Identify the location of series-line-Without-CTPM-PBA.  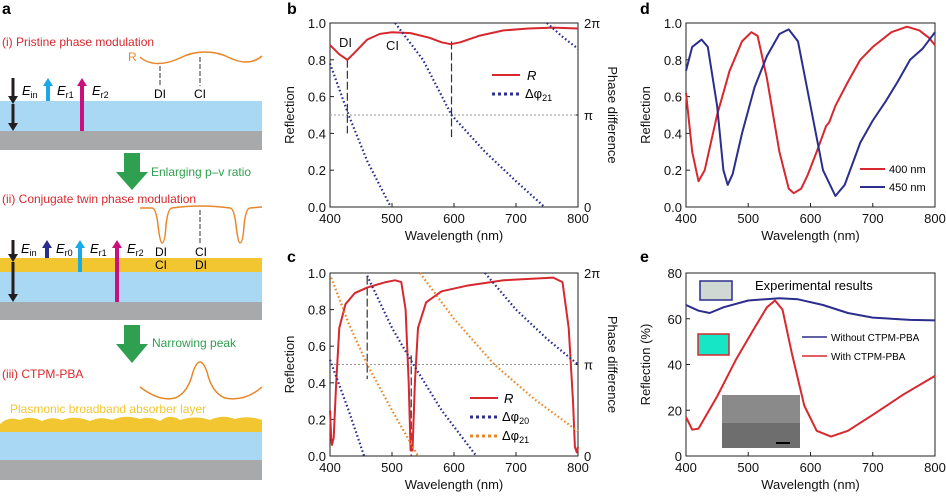
(810, 309).